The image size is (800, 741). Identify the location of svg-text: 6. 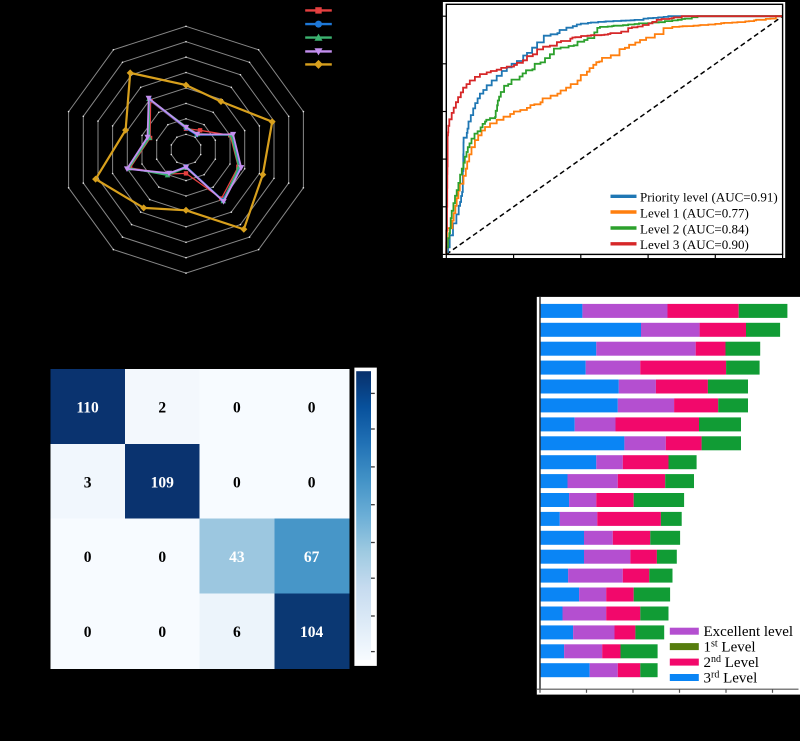
(237, 632).